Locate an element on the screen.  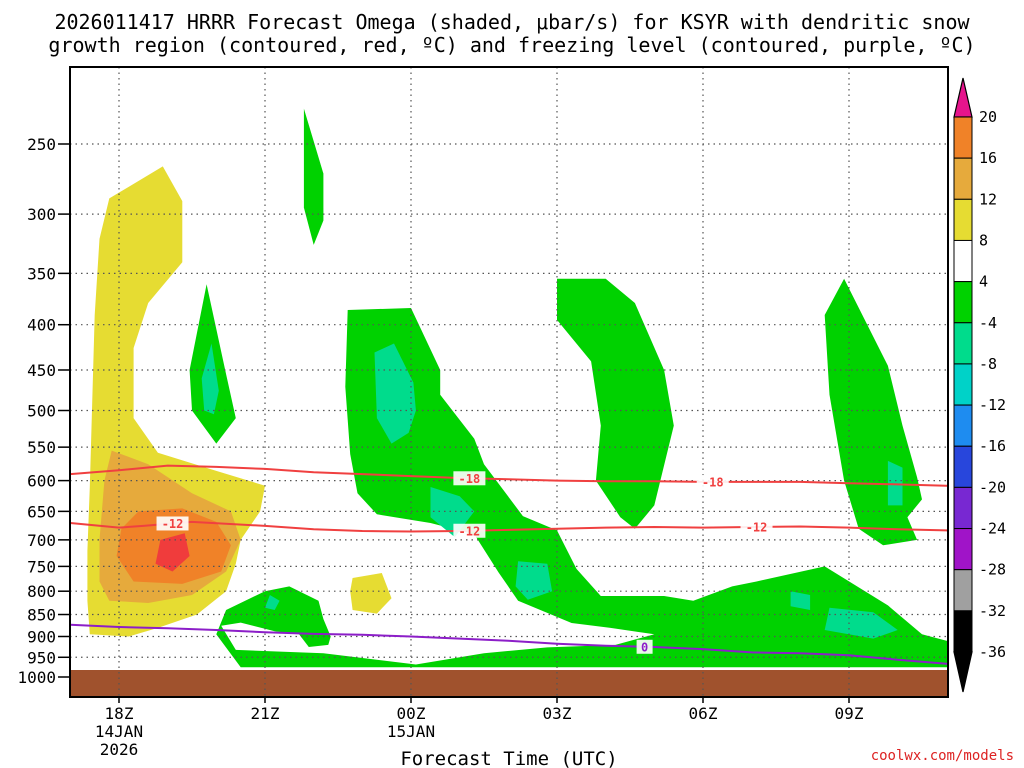
x-tick-year-18Z: 2026 is located at coordinates (119, 749).